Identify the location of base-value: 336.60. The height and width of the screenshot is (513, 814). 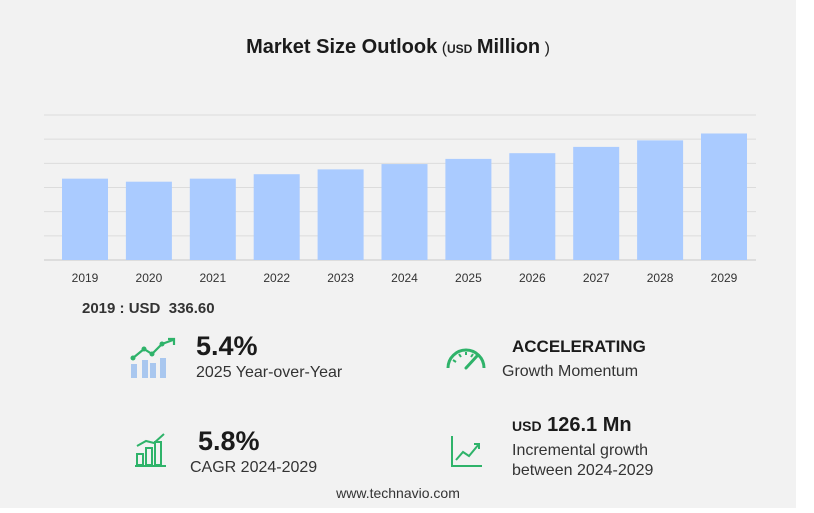
(191, 308).